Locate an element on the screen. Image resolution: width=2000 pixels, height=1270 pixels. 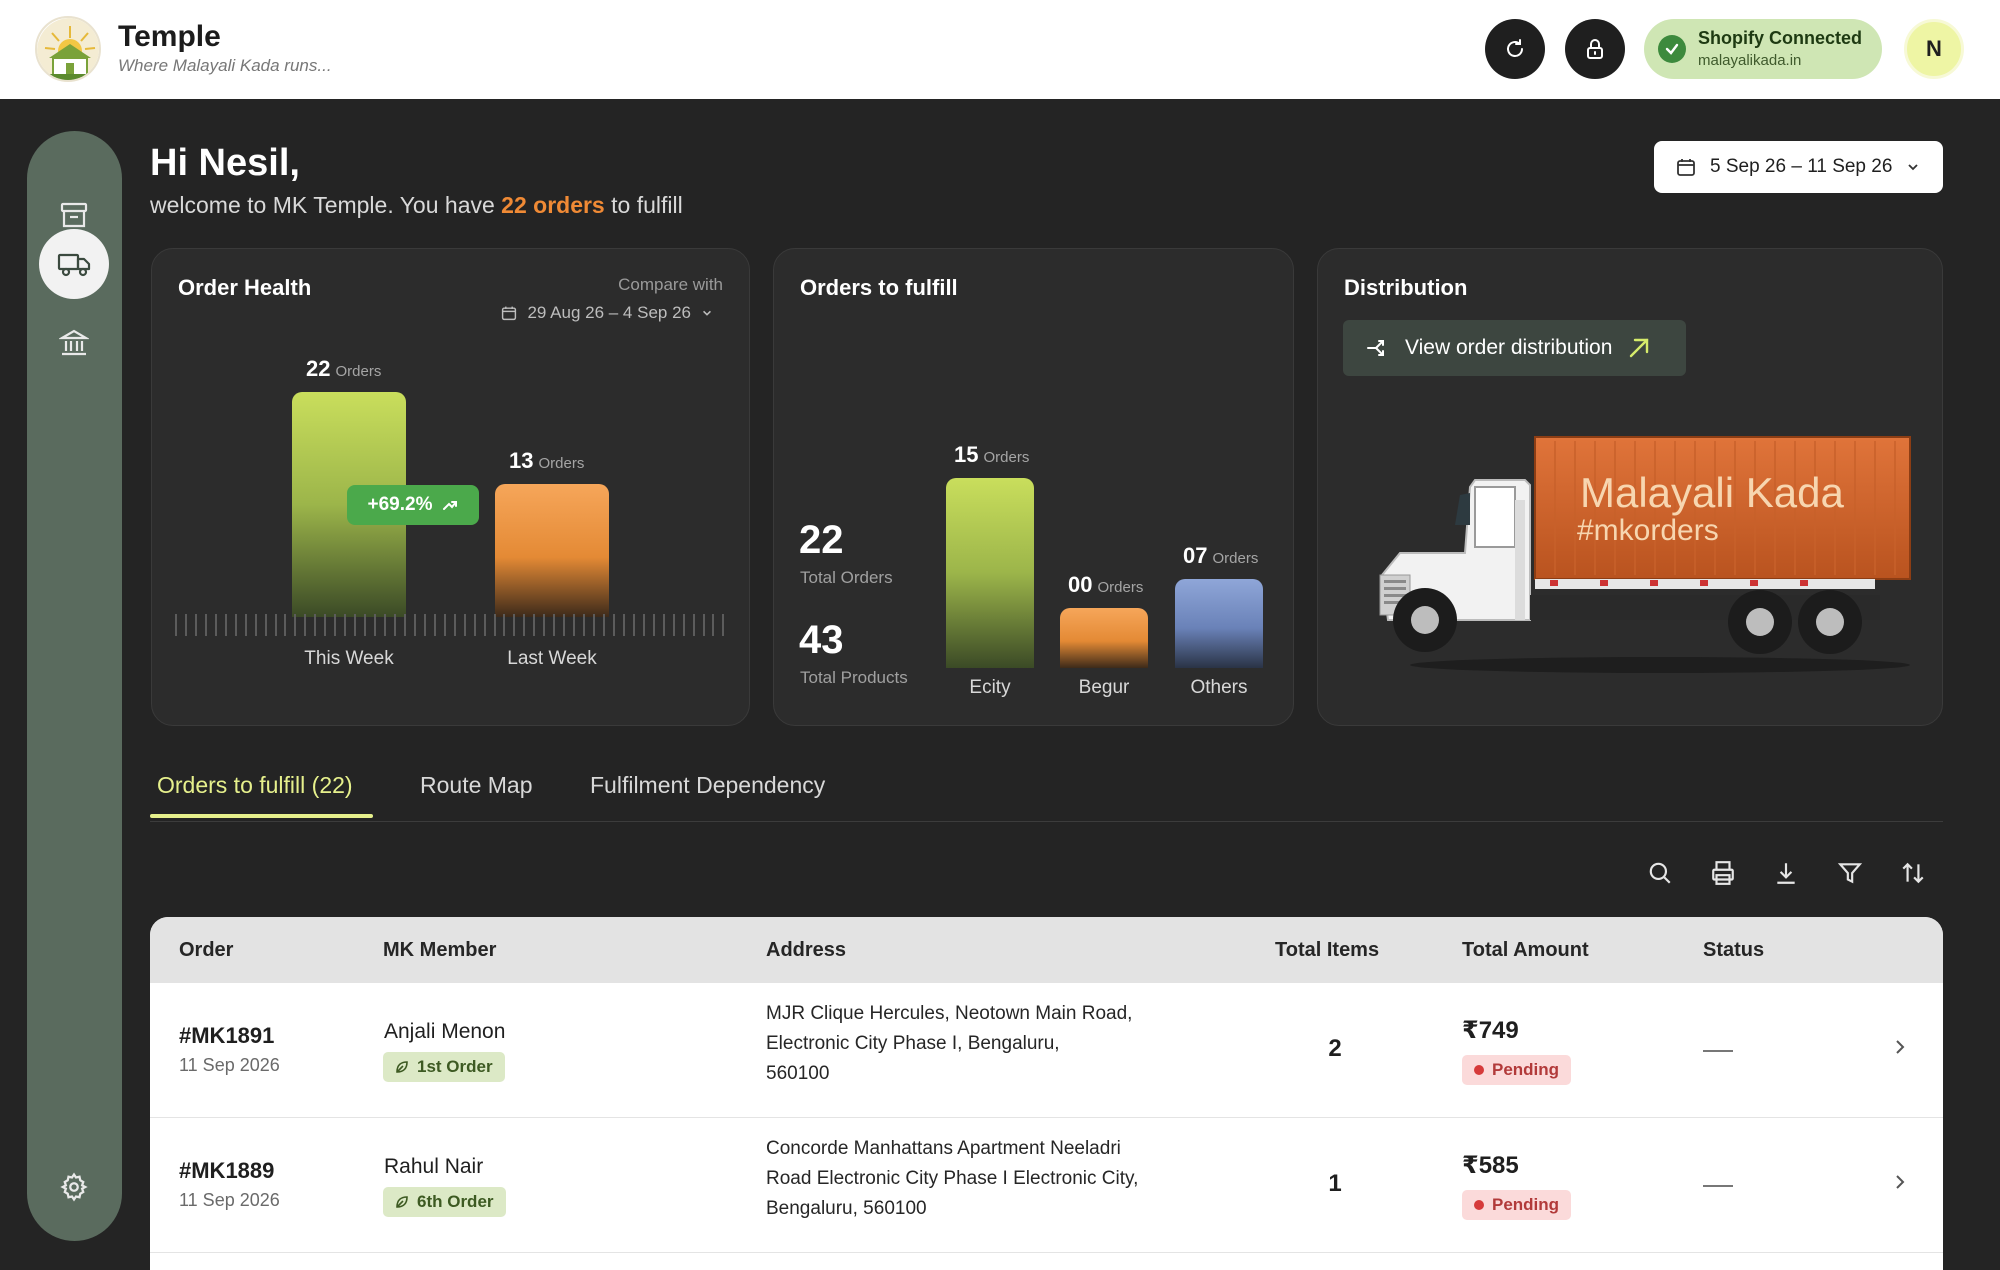
delivery-truck-illustration: Malayali Kada #mkorders is located at coordinates (1645, 554).